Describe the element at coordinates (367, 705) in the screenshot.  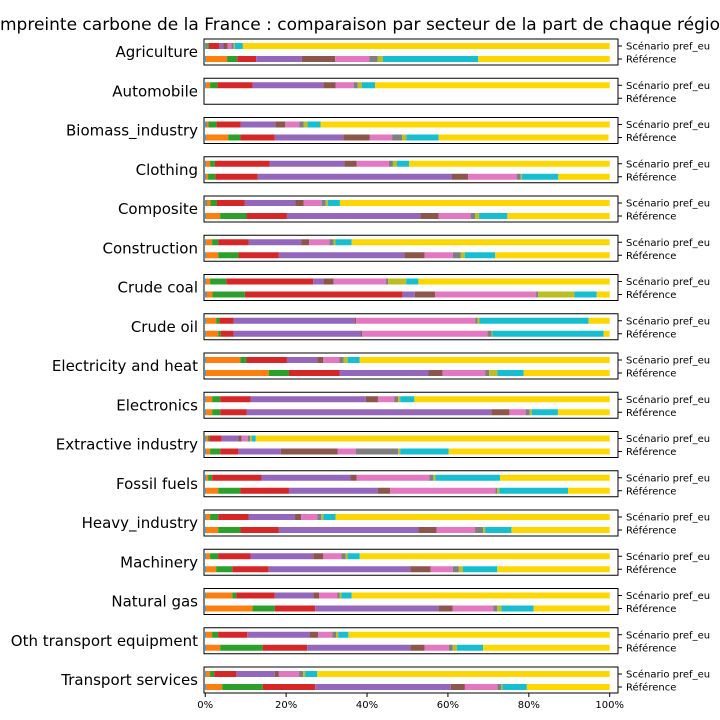
I see `x-tick-label-2: 40%` at that location.